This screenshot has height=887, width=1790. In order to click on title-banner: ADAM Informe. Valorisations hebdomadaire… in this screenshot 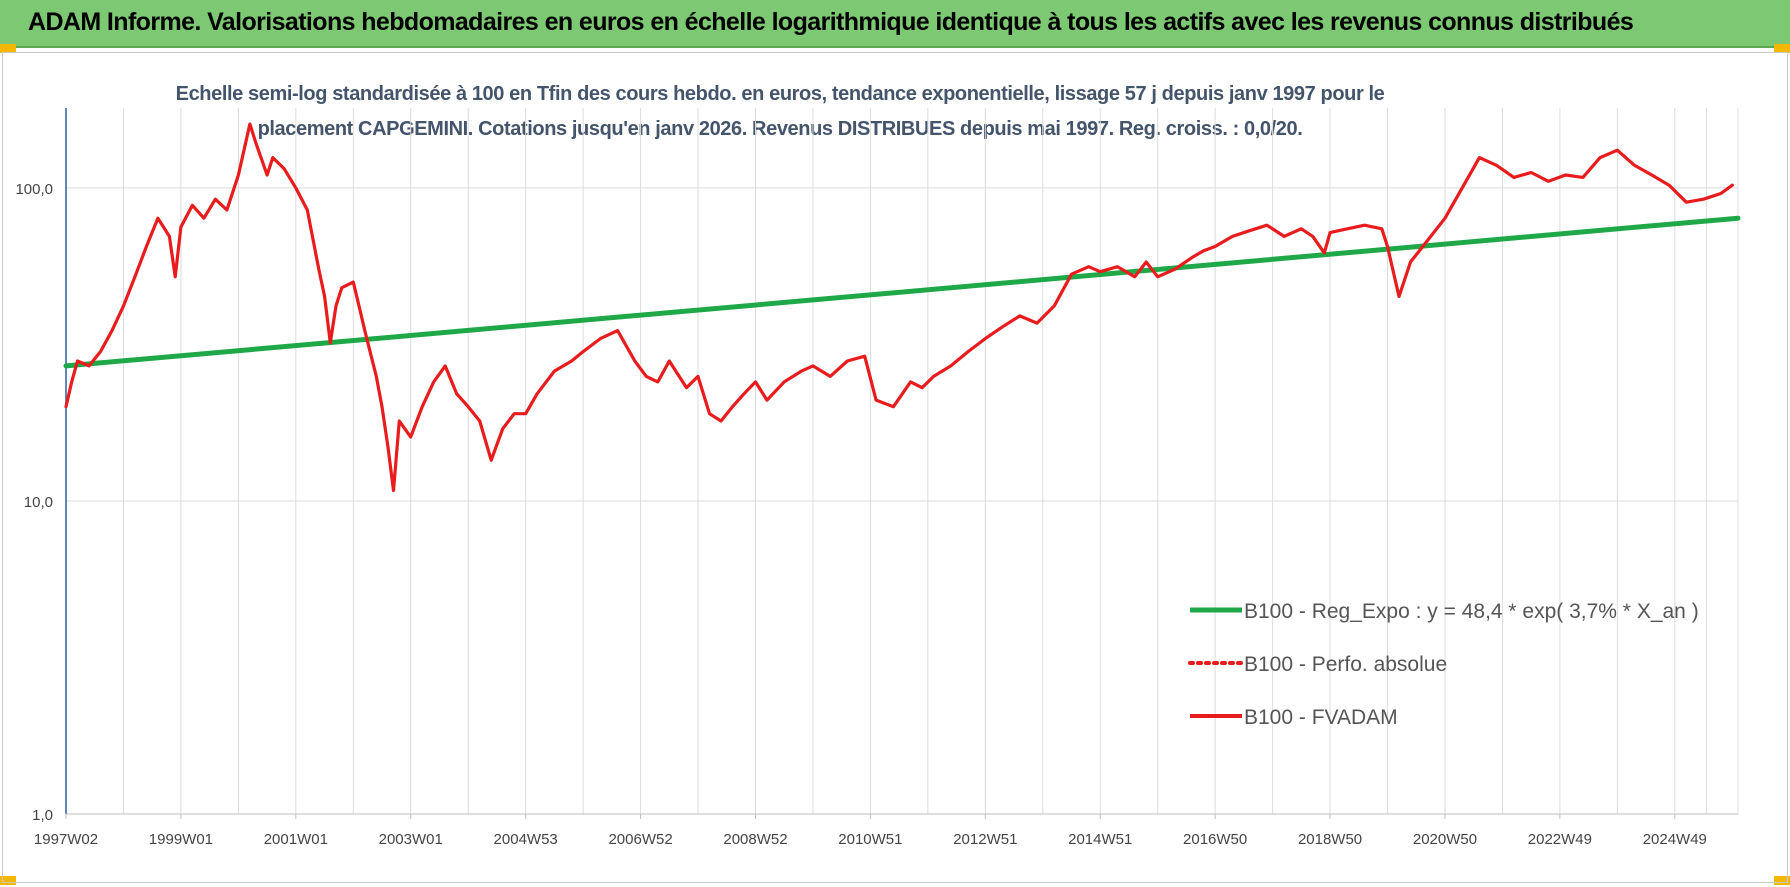, I will do `click(895, 24)`.